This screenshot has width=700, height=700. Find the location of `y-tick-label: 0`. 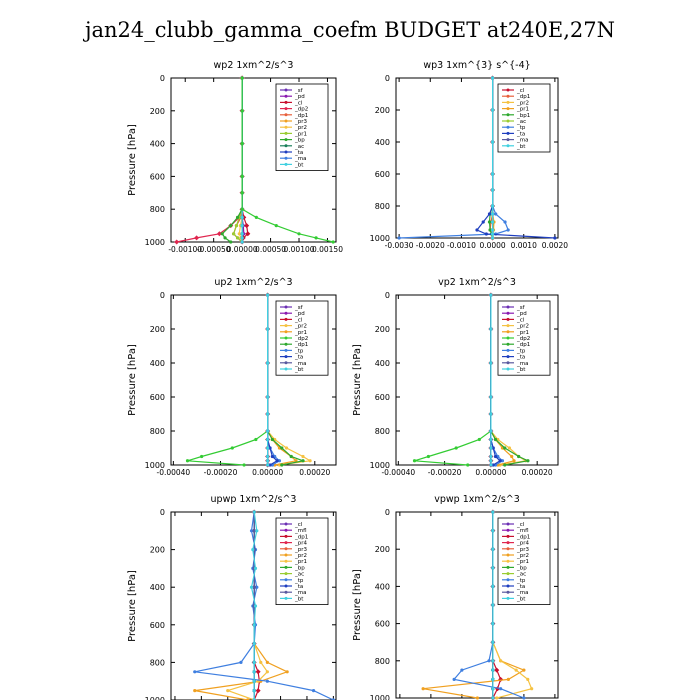

y-tick-label: 0 is located at coordinates (162, 295).